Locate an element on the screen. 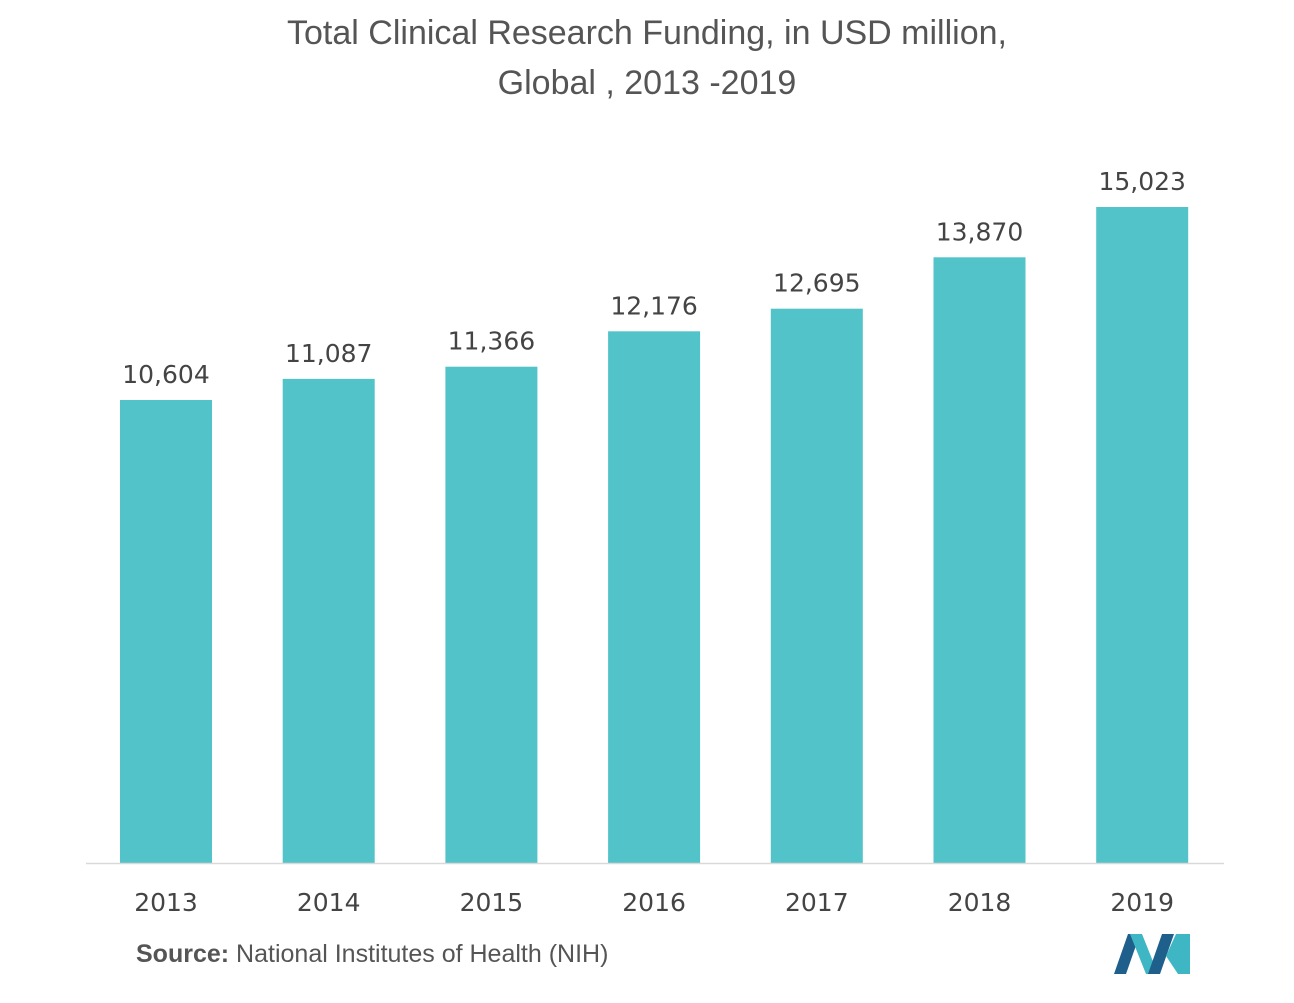 Image resolution: width=1294 pixels, height=1003 pixels. chart-title-line-2: Global , 2013 -2019 is located at coordinates (647, 83).